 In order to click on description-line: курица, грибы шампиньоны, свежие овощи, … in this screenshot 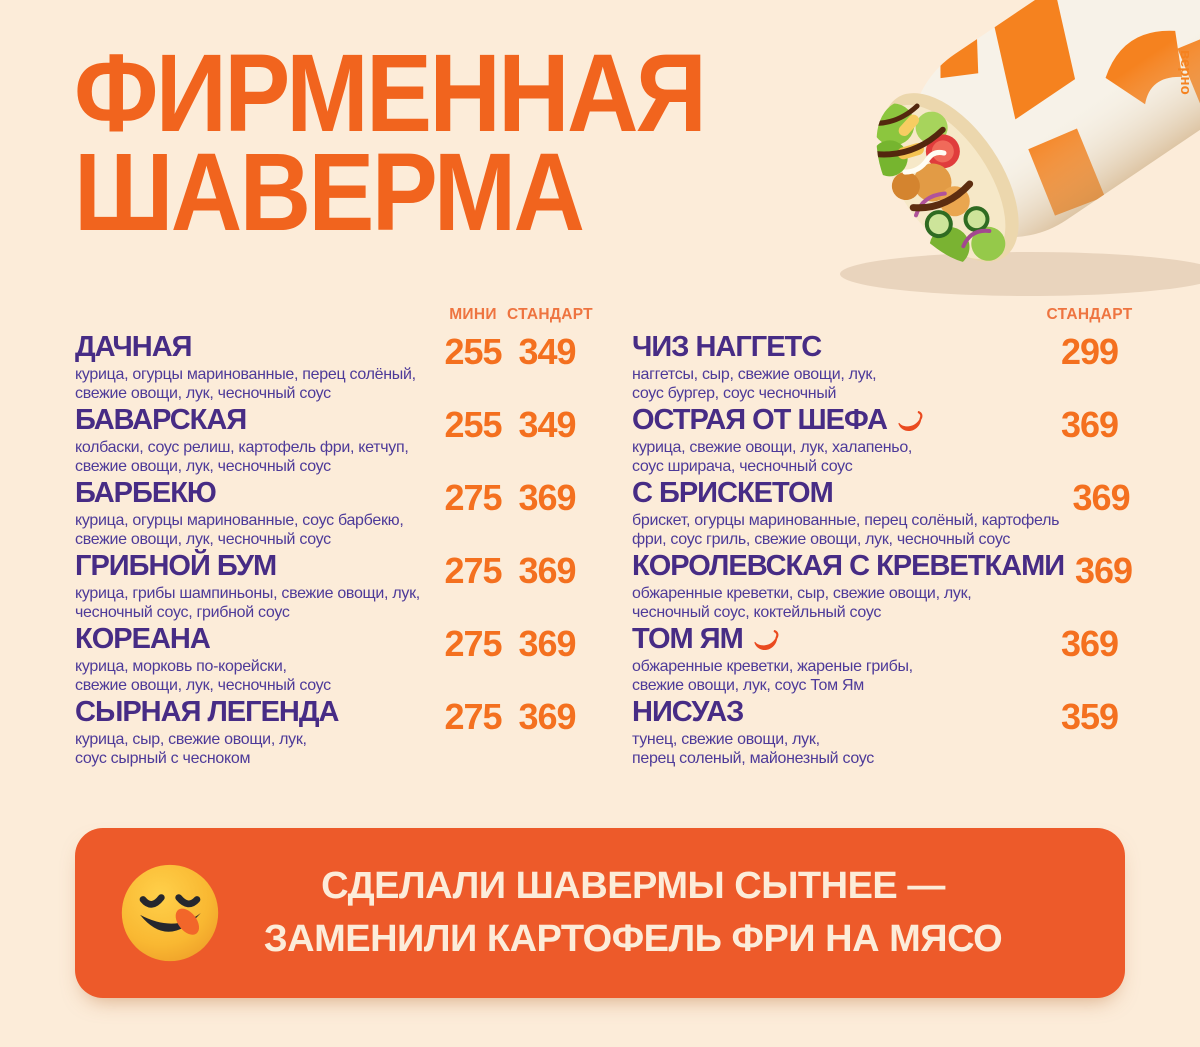, I will do `click(247, 593)`.